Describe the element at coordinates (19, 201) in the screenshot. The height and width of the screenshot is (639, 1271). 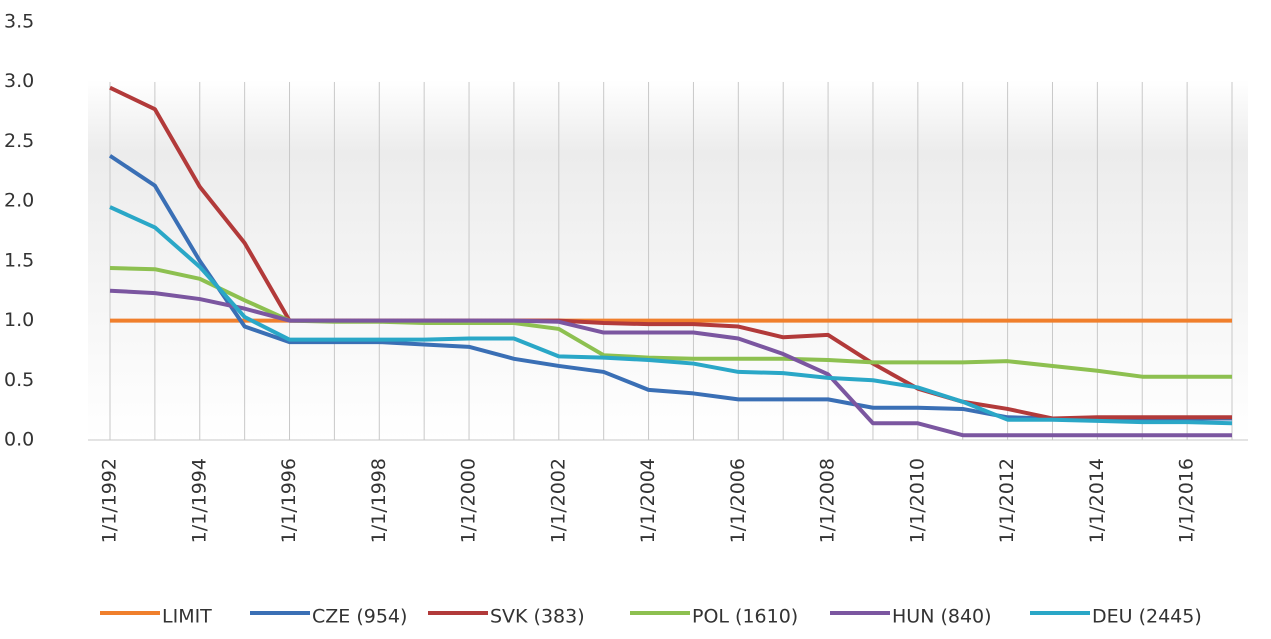
I see `y-tick-label: 2.0` at that location.